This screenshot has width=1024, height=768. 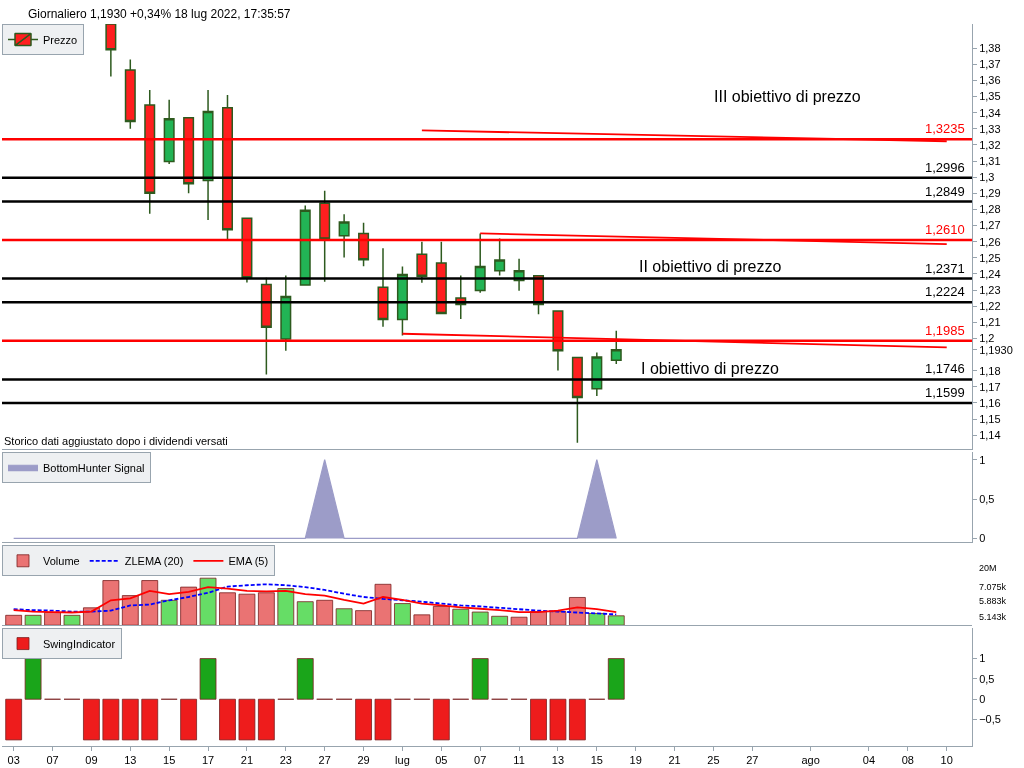 I want to click on y-tick-label: 1,15, so click(x=990, y=418).